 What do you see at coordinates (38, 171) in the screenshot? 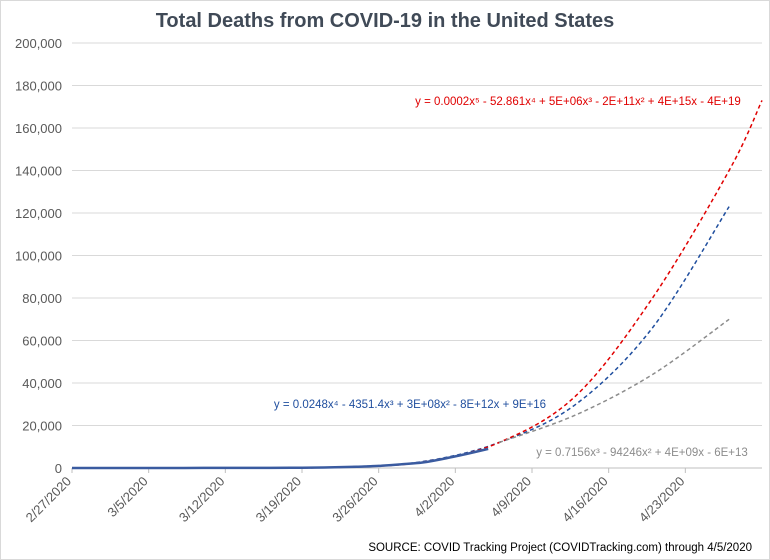
I see `y-tick-label: 140,000` at bounding box center [38, 171].